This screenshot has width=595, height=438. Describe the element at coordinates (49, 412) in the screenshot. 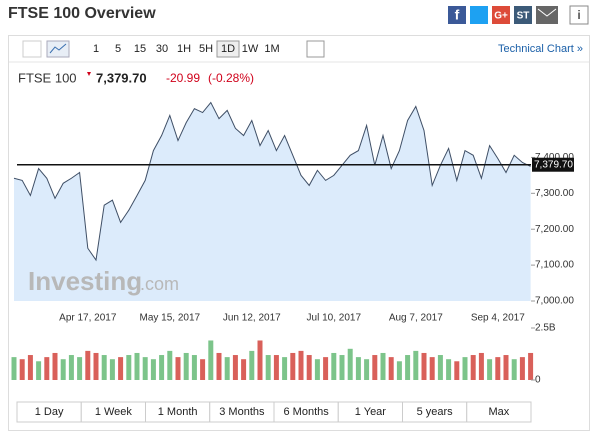

I see `range-button: 1 Day` at that location.